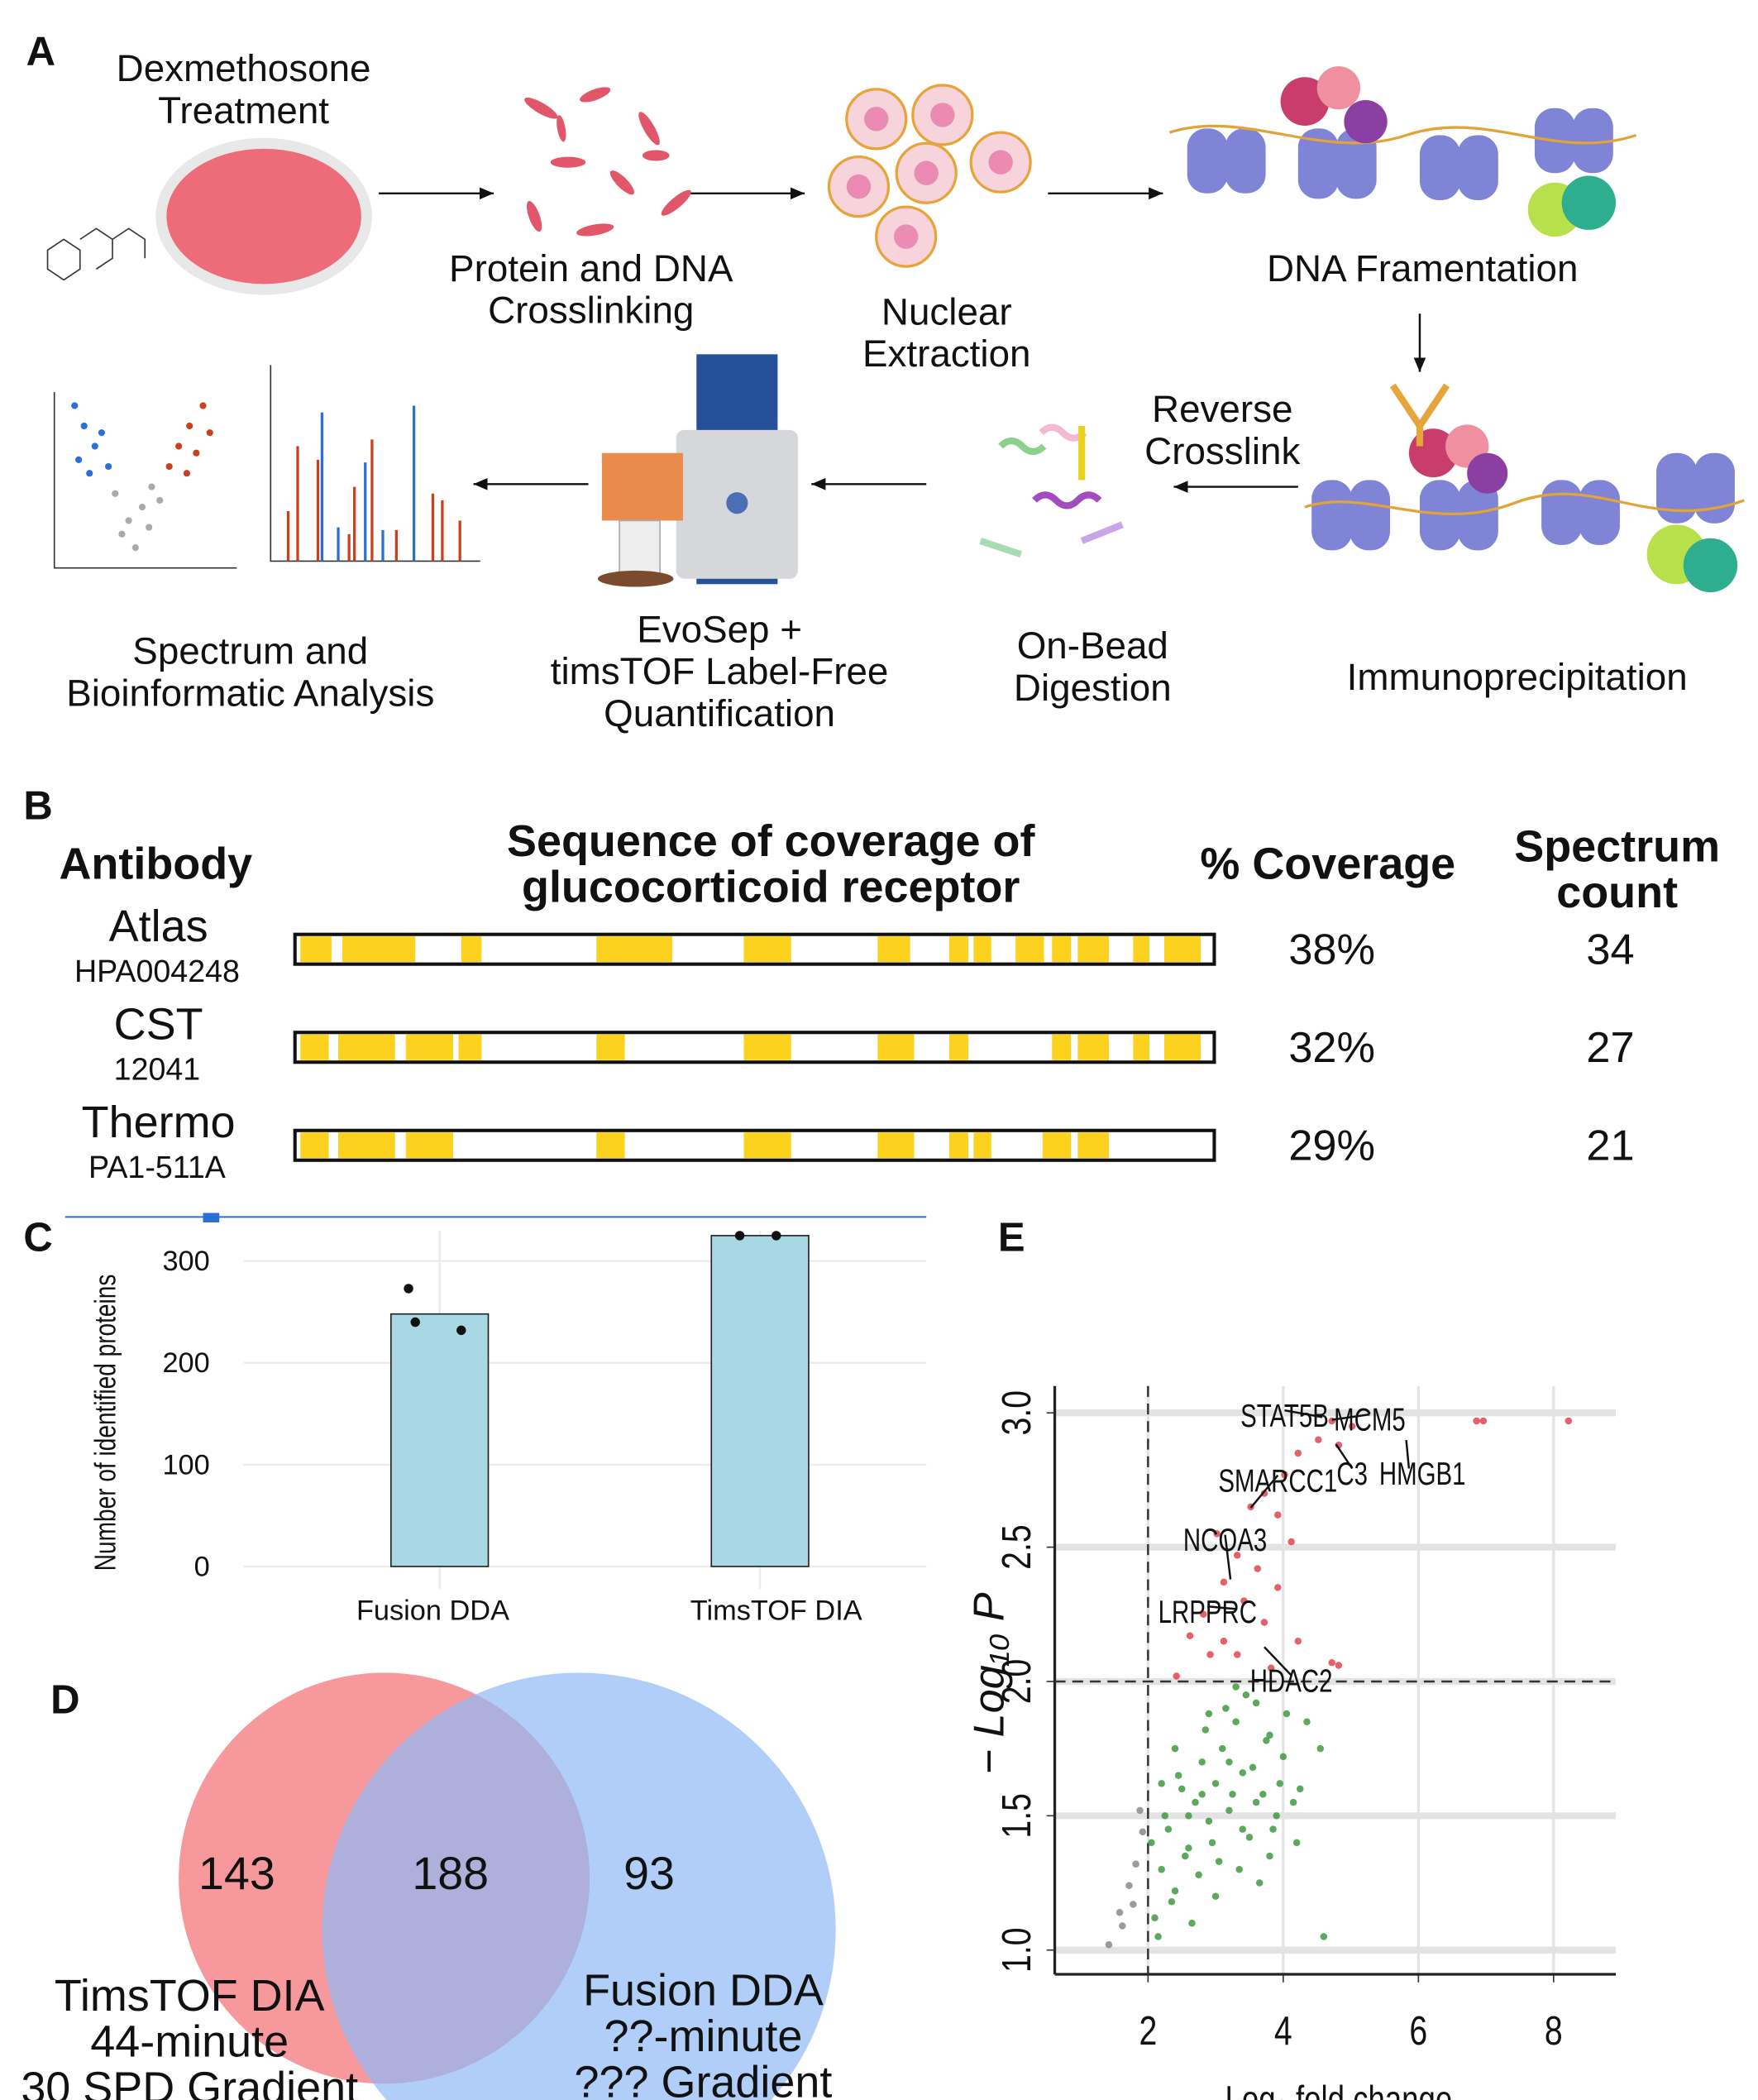  What do you see at coordinates (946, 353) in the screenshot?
I see `step-label: Extraction` at bounding box center [946, 353].